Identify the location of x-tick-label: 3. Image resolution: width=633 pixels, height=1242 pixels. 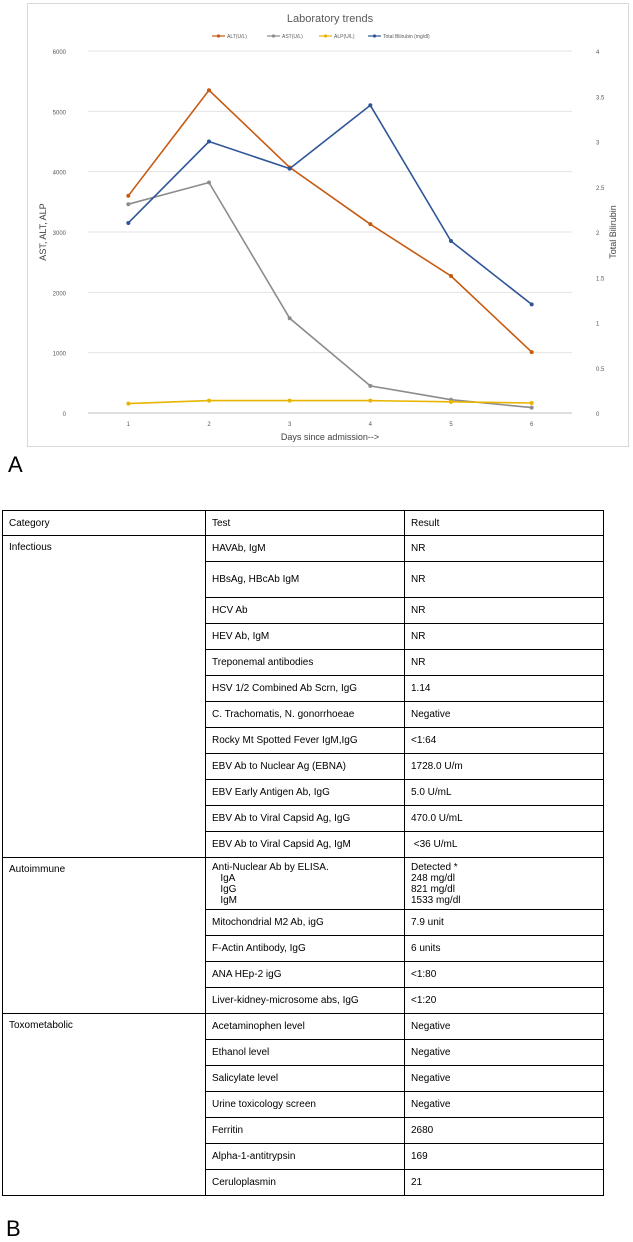
(290, 425).